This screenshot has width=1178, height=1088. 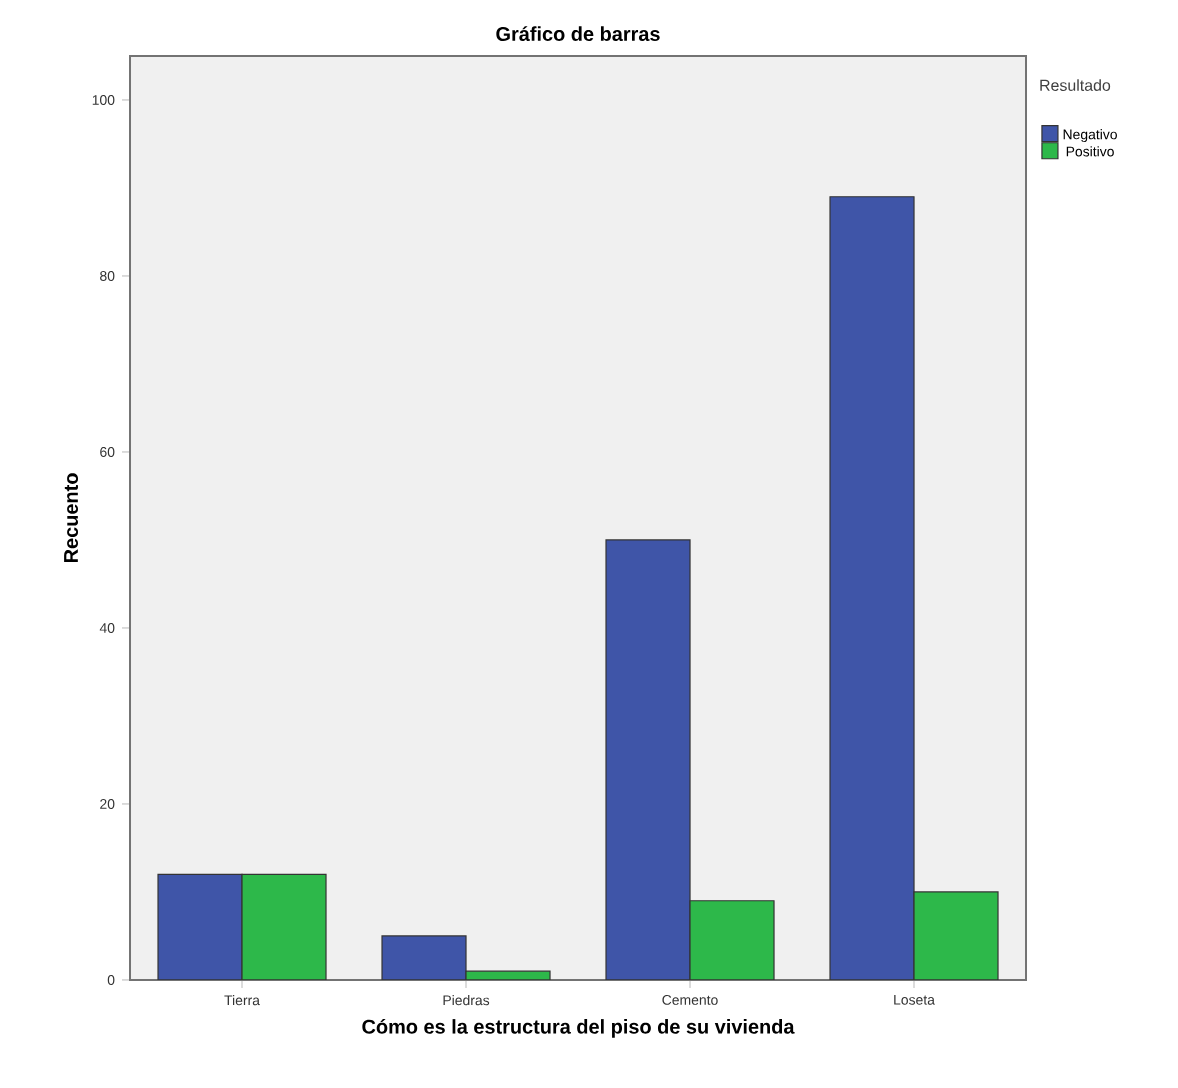 What do you see at coordinates (578, 1028) in the screenshot?
I see `x-axis-title: Cómo es la estructura del piso de su vivienda` at bounding box center [578, 1028].